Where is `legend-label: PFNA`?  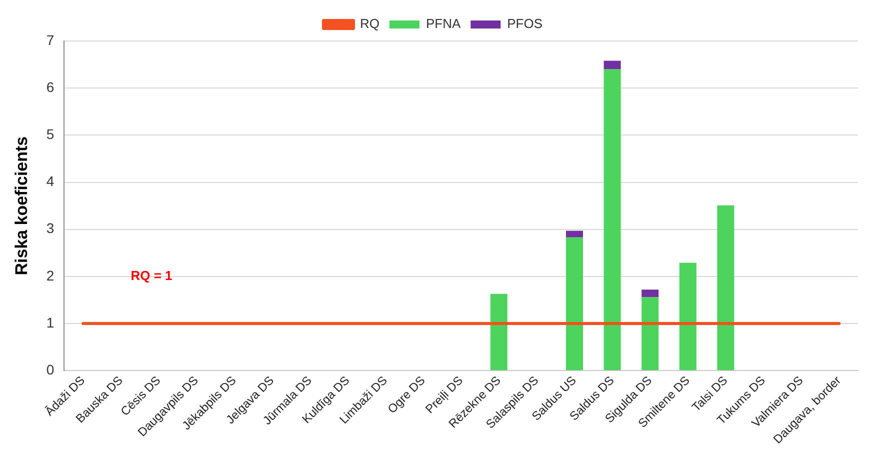
legend-label: PFNA is located at coordinates (443, 24).